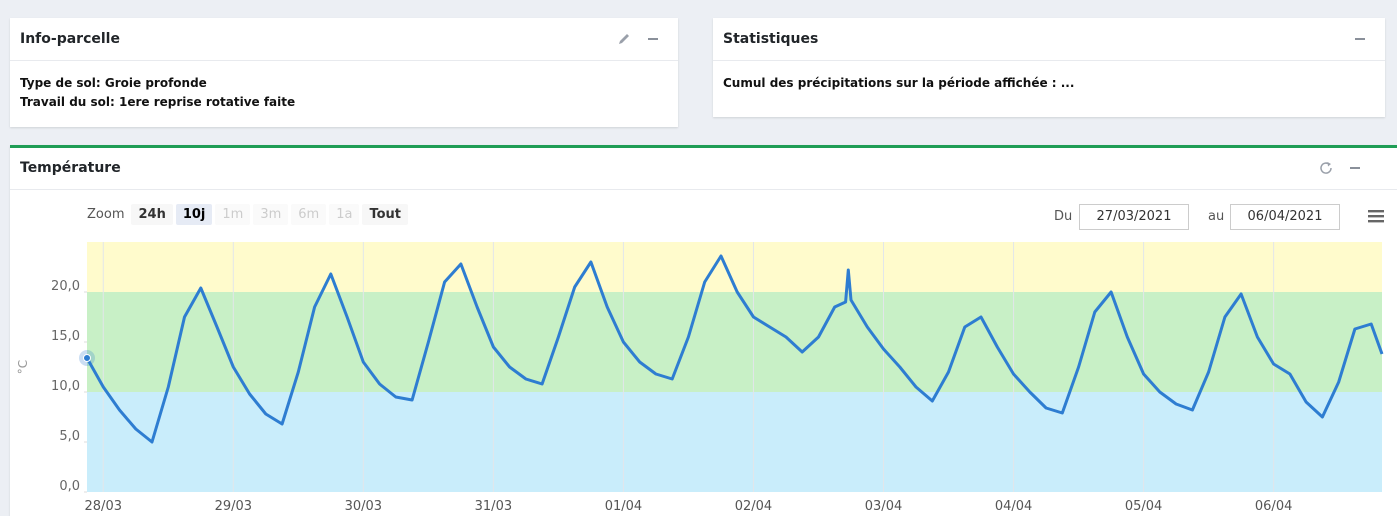 The width and height of the screenshot is (1397, 516). Describe the element at coordinates (70, 168) in the screenshot. I see `panel-title: Température` at that location.